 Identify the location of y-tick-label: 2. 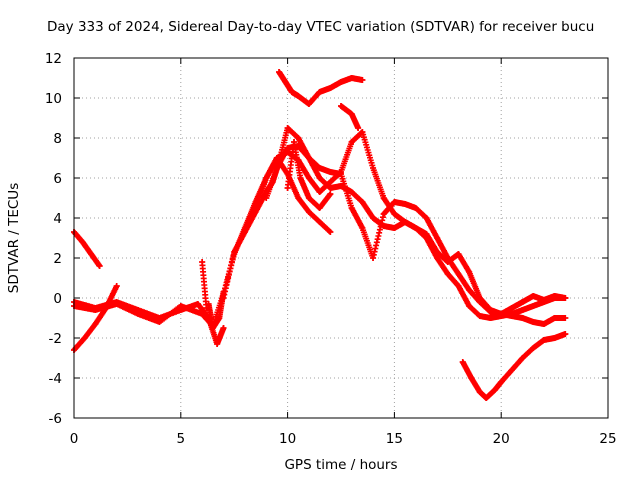
(57, 259).